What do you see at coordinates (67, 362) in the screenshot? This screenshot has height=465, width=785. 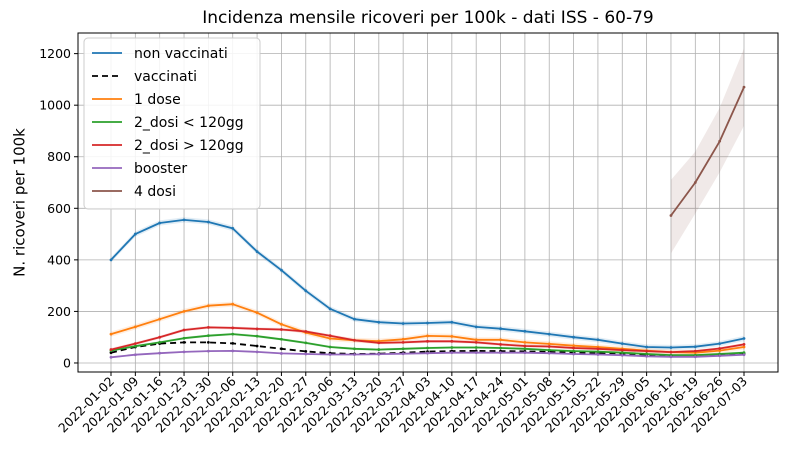 I see `y-tick-label: 0` at bounding box center [67, 362].